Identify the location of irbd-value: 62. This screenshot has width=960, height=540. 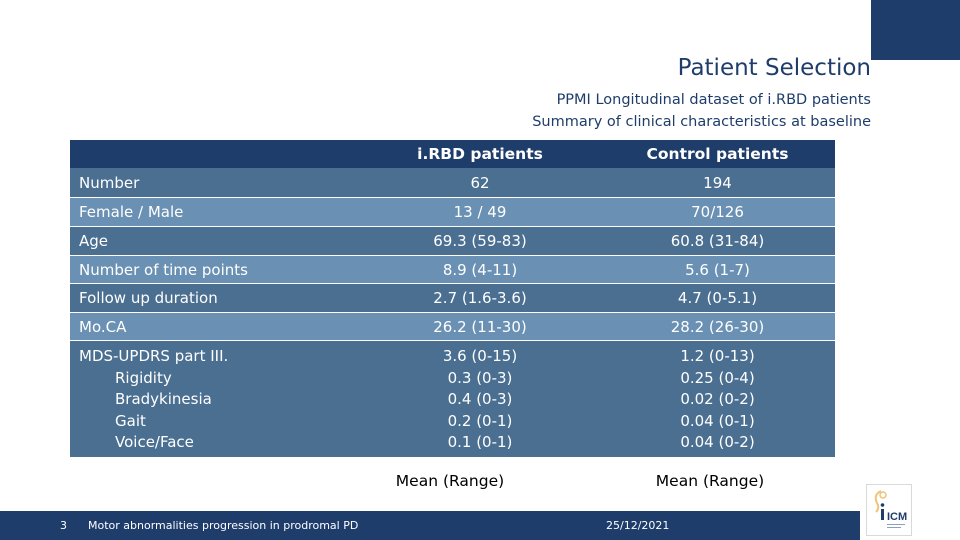
(480, 182).